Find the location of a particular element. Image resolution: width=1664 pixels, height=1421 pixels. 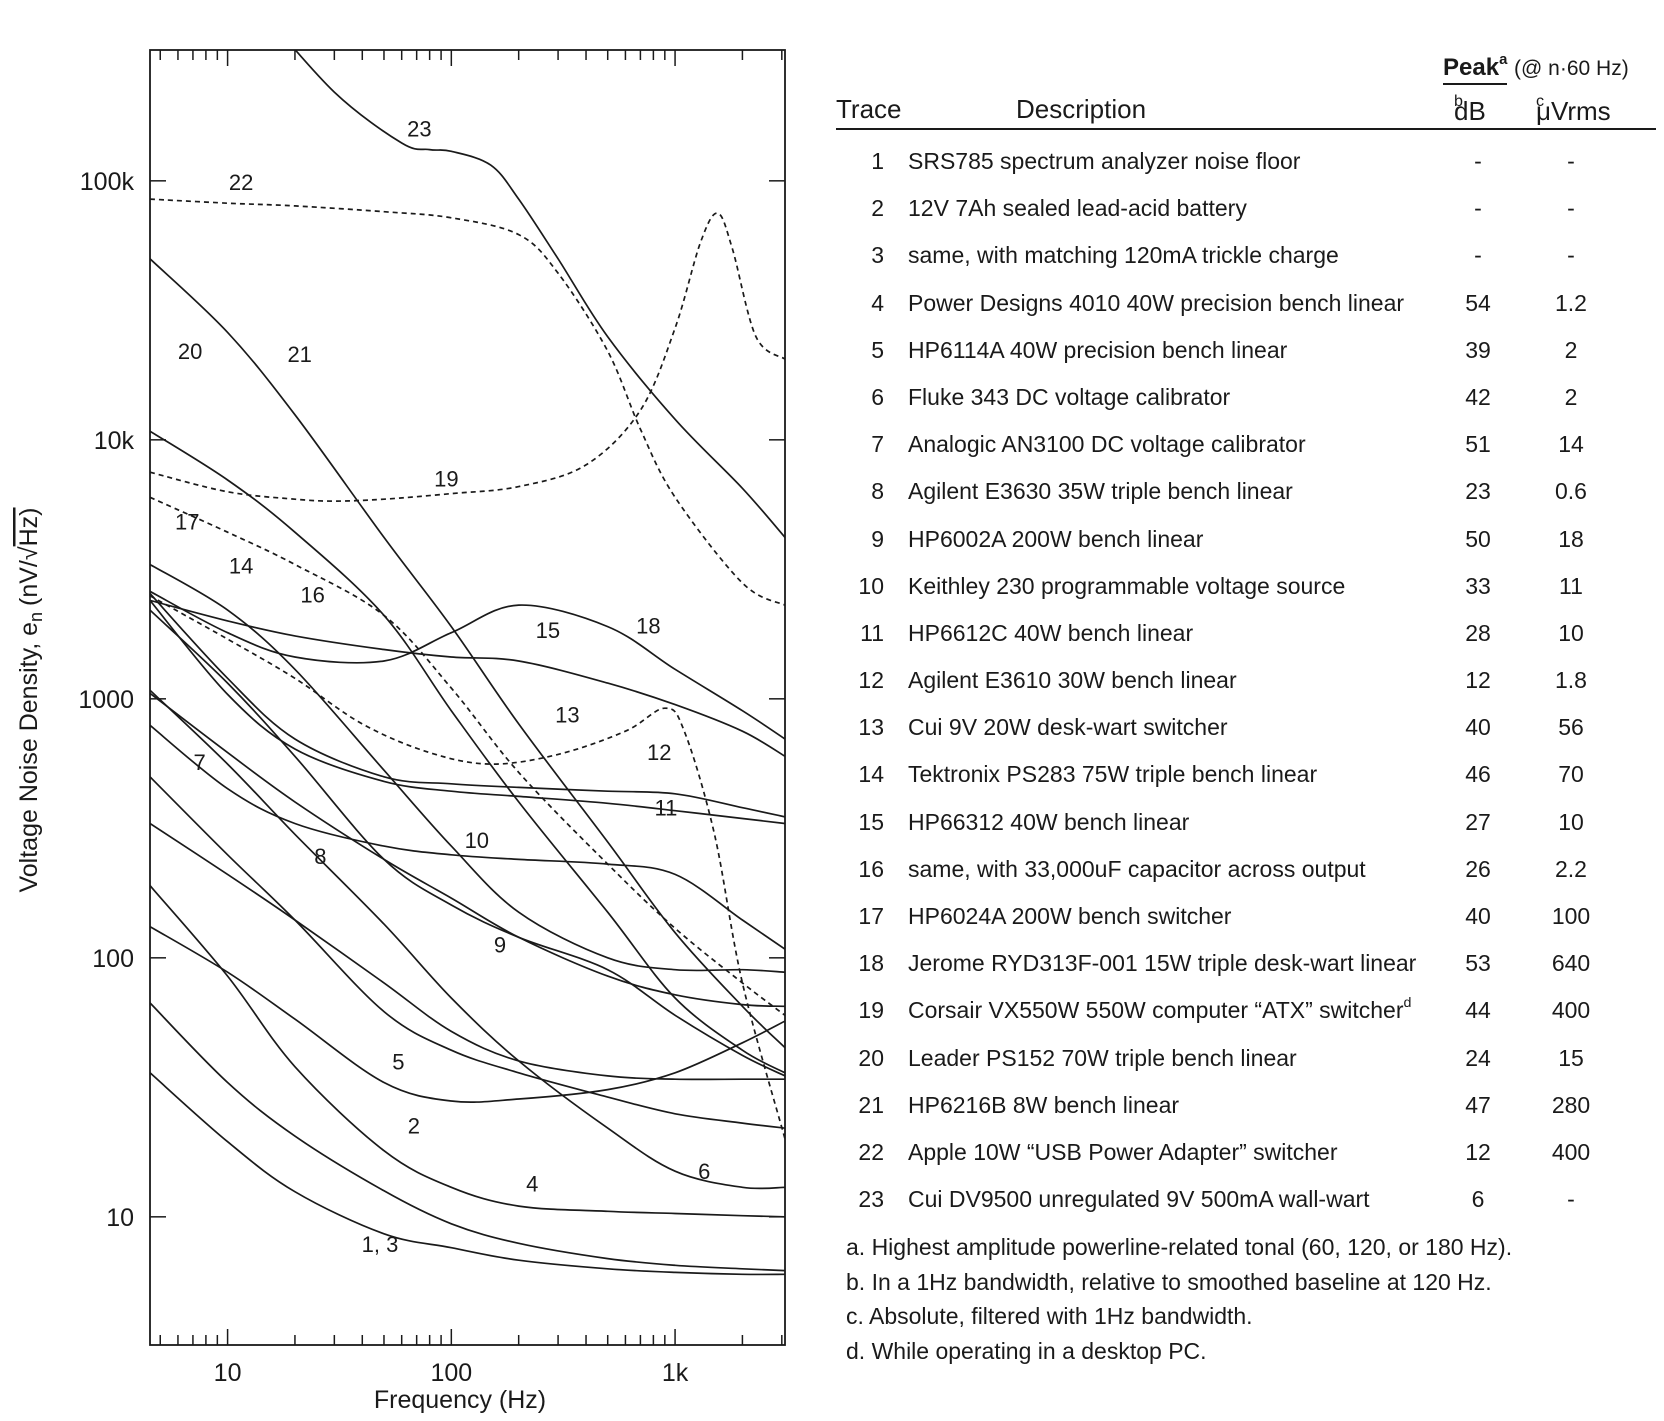

y-tick-label: 100 is located at coordinates (113, 959).